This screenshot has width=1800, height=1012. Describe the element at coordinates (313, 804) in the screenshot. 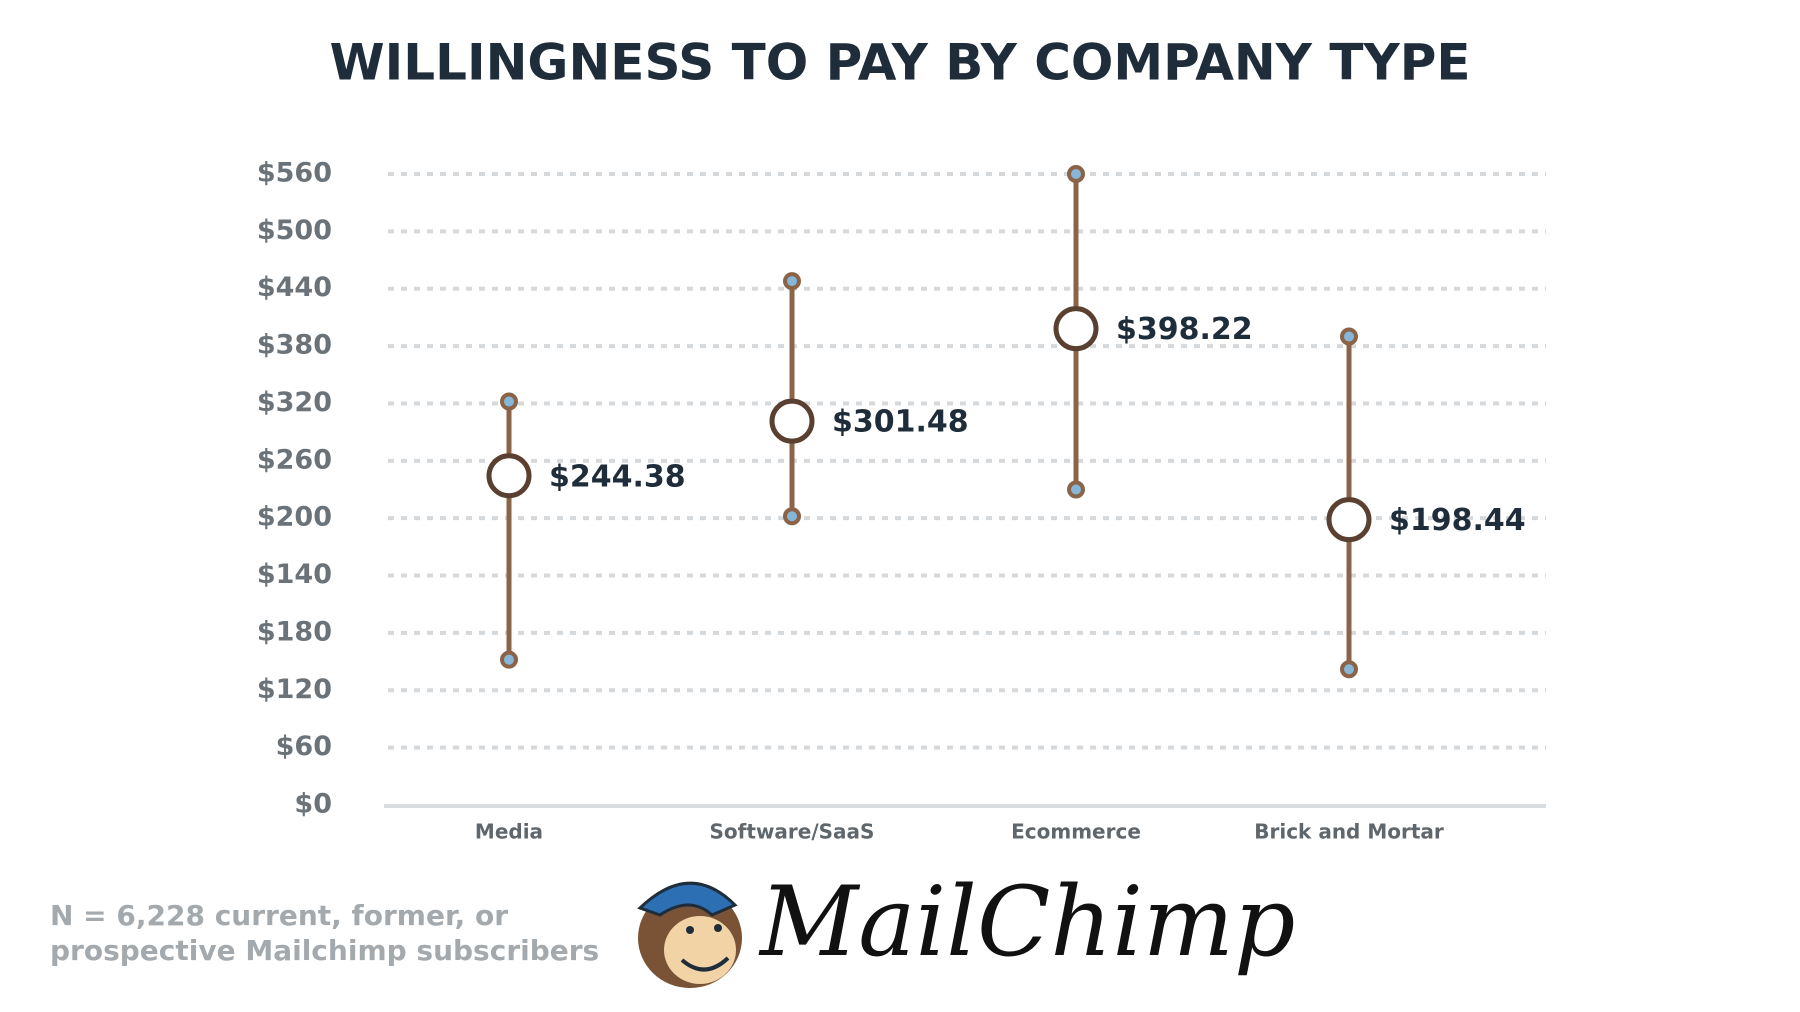

I see `y-tick-label: $0` at that location.